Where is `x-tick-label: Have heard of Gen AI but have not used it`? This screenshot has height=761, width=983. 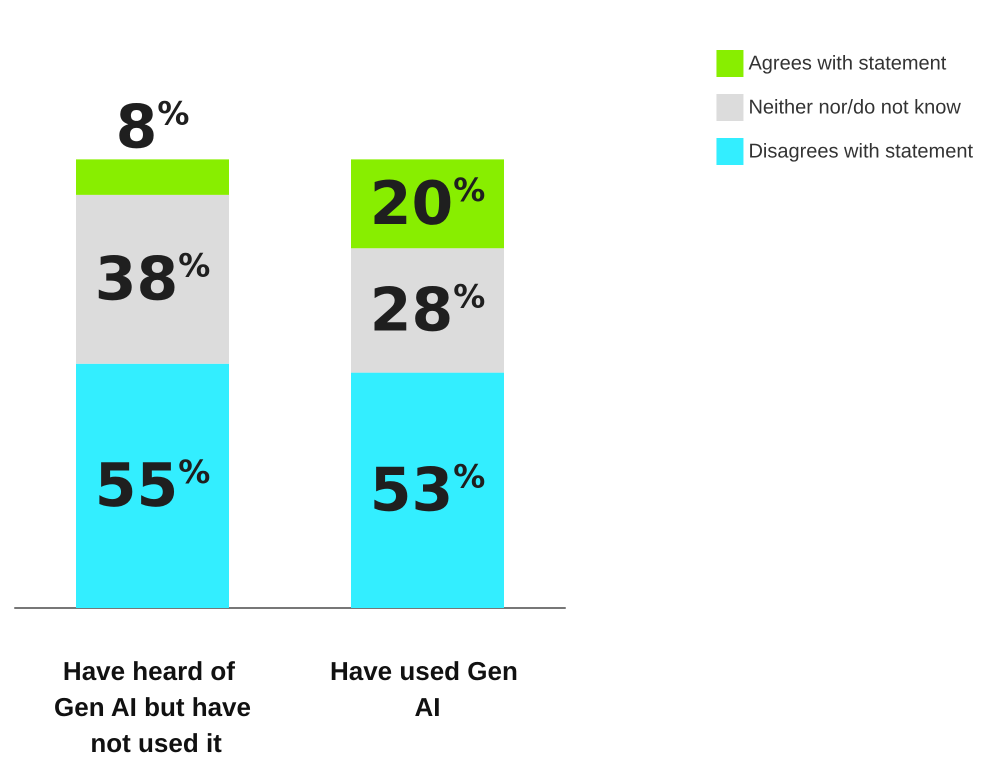 x-tick-label: Have heard of Gen AI but have not used it is located at coordinates (152, 707).